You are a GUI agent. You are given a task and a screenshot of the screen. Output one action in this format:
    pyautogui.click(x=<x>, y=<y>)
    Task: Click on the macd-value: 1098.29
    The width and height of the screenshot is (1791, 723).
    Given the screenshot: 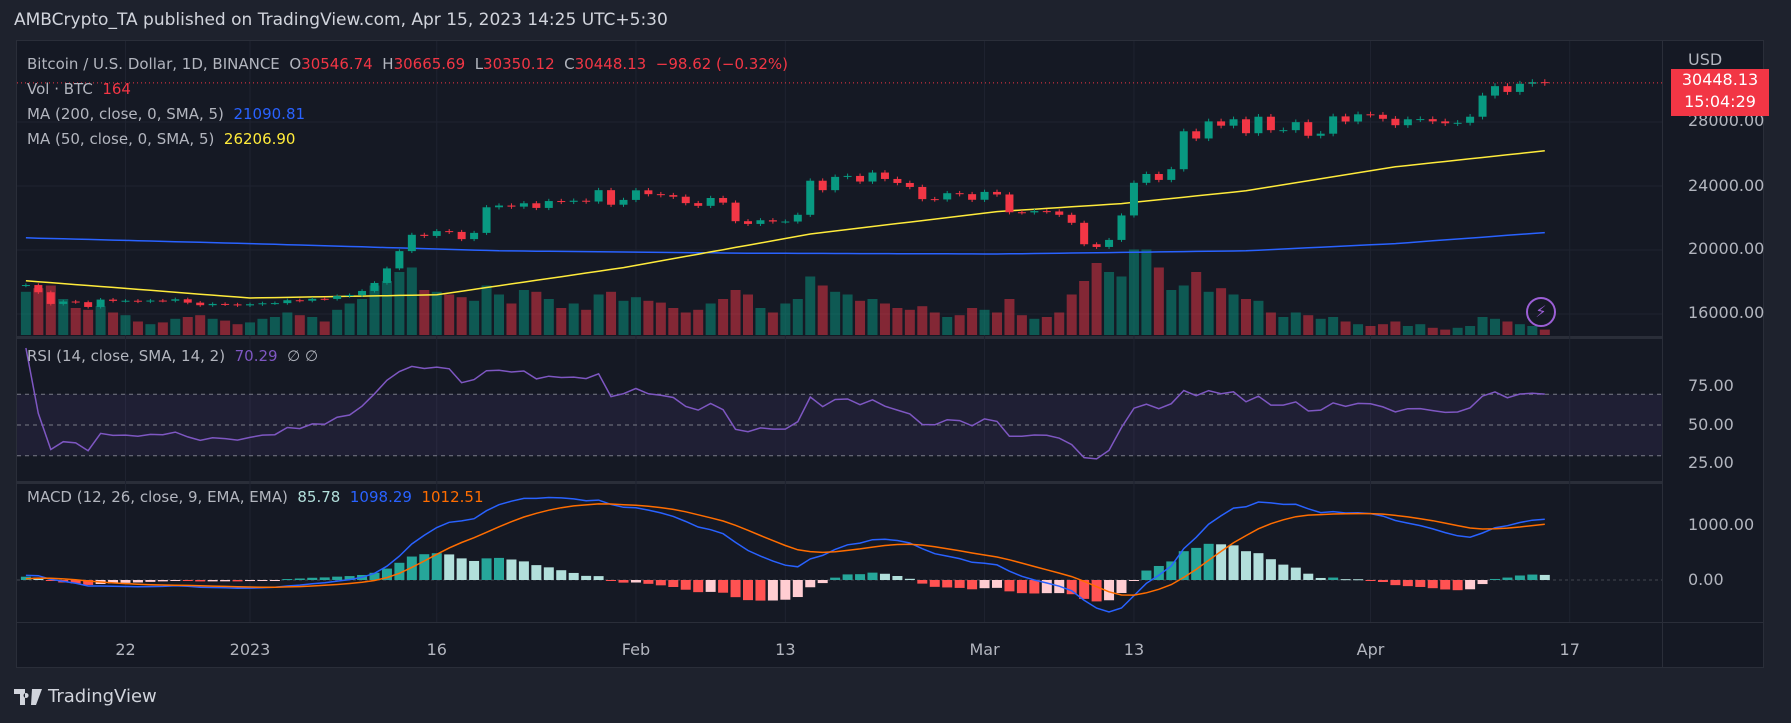 What is the action you would take?
    pyautogui.click(x=380, y=497)
    